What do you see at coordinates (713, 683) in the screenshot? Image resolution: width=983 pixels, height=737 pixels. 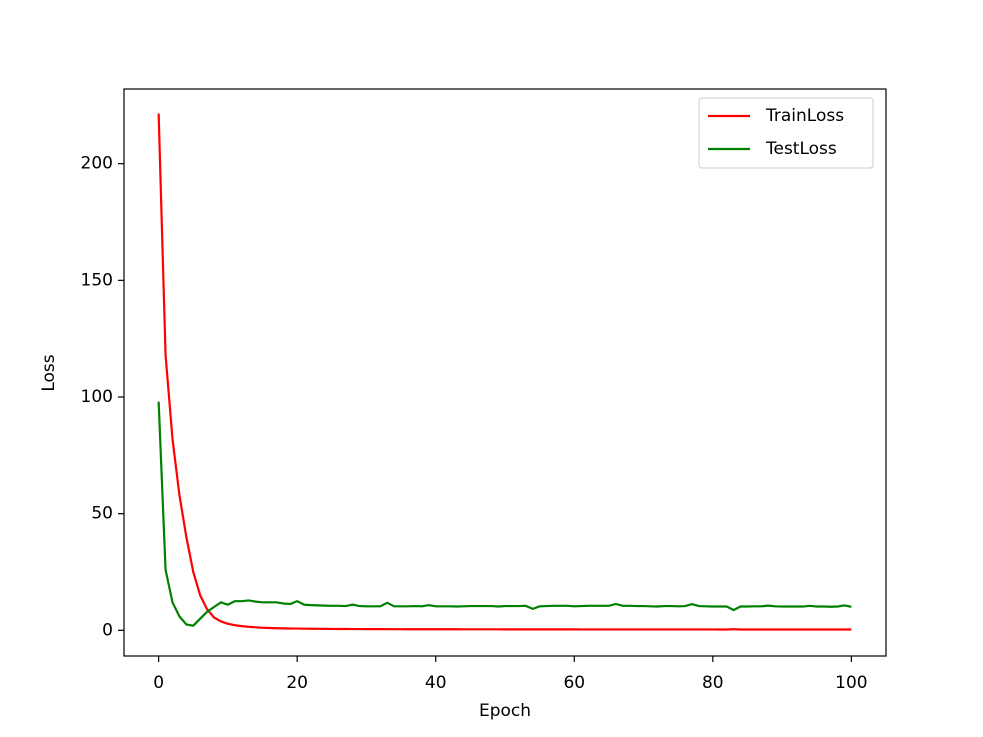 I see `x-tick-label: 80` at bounding box center [713, 683].